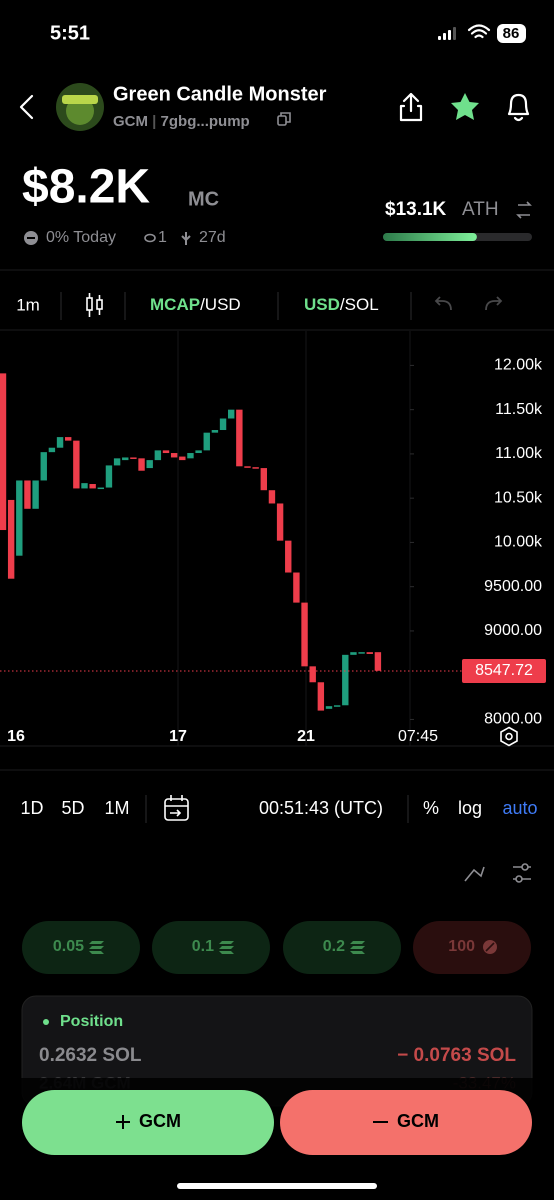 The width and height of the screenshot is (554, 1200). What do you see at coordinates (46, 1022) in the screenshot?
I see `position-dot` at bounding box center [46, 1022].